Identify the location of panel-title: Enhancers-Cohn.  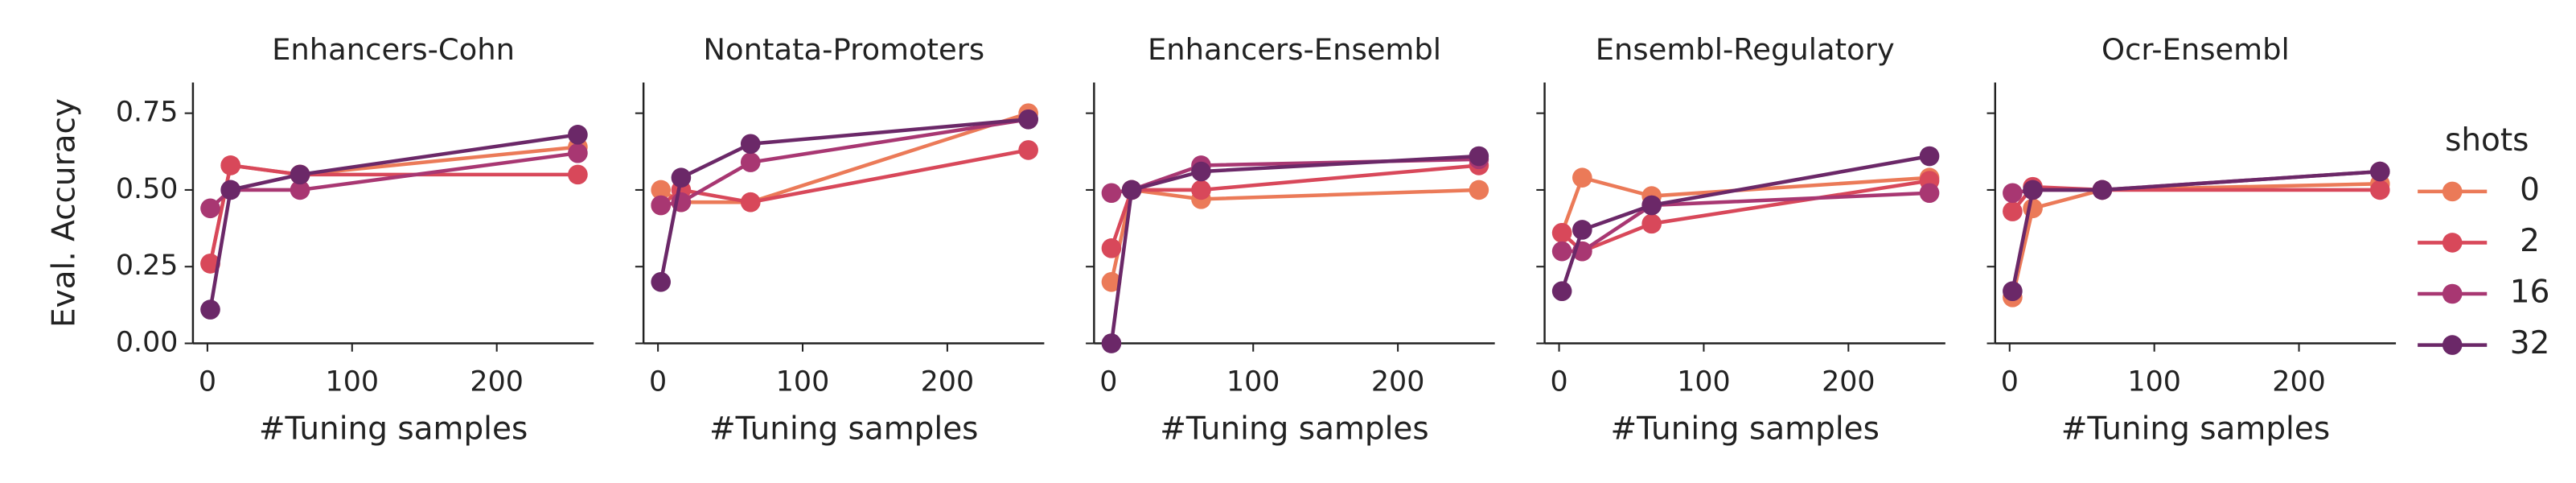
(393, 49).